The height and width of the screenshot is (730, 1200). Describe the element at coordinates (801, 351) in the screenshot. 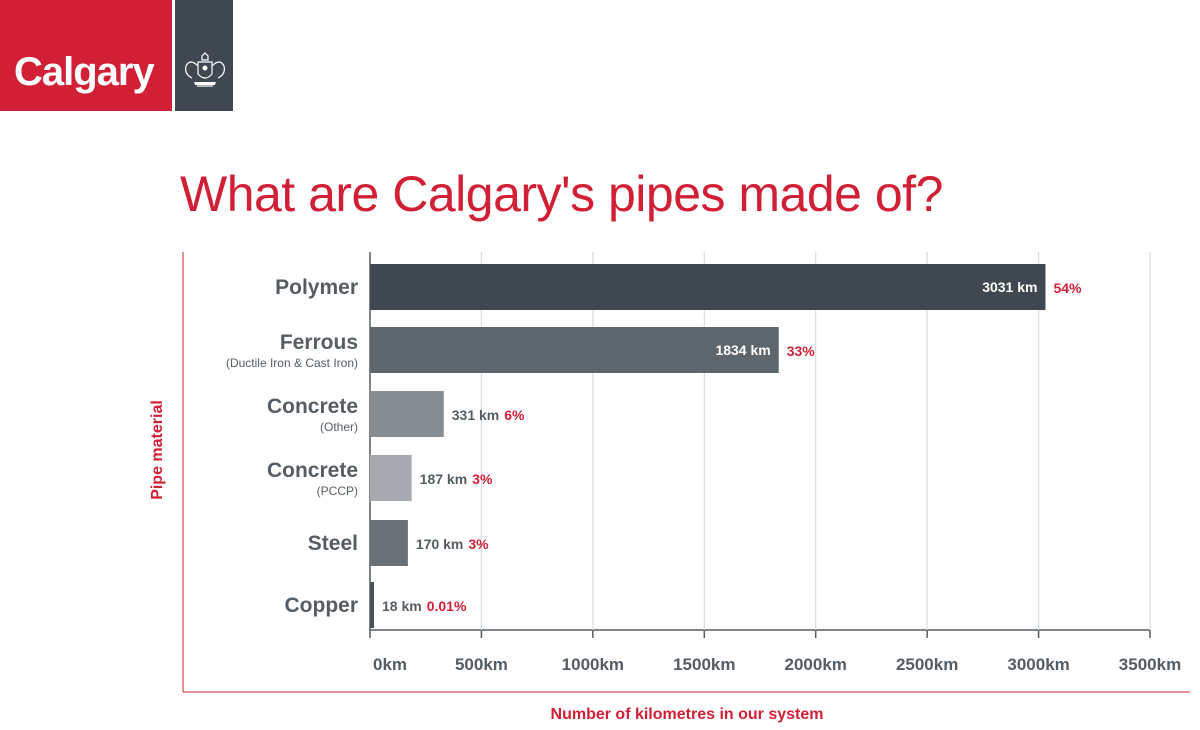

I see `percent-label: 33%` at that location.